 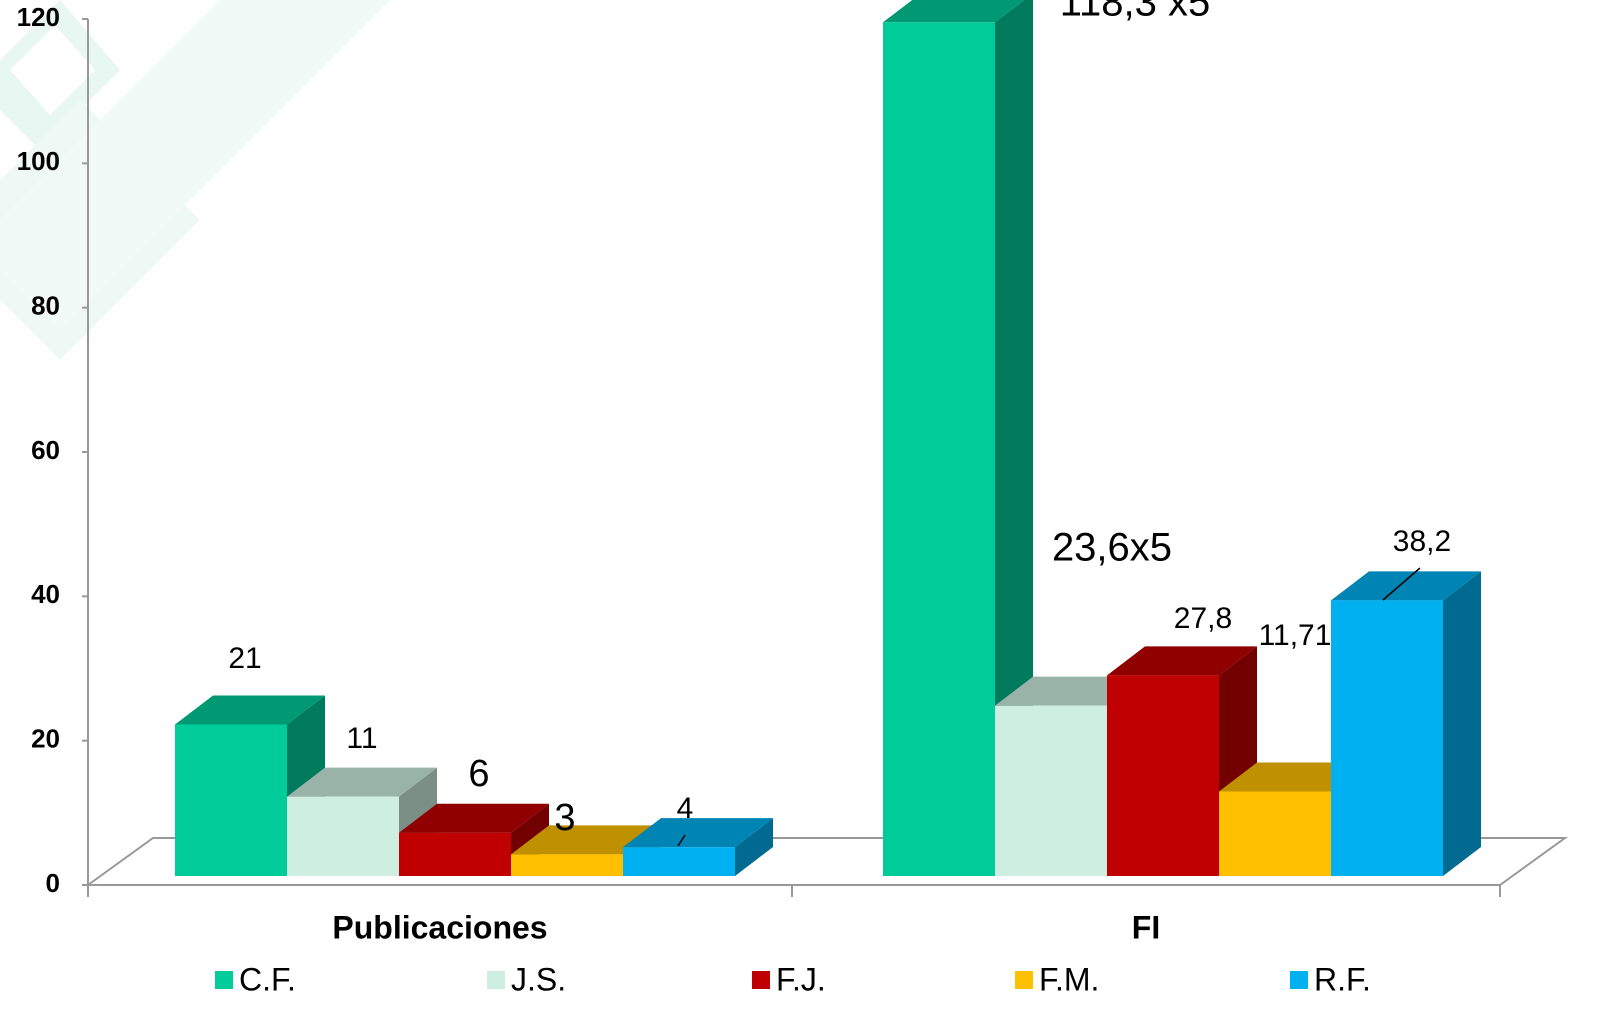 What do you see at coordinates (1112, 548) in the screenshot?
I see `value-label: 23,6x5` at bounding box center [1112, 548].